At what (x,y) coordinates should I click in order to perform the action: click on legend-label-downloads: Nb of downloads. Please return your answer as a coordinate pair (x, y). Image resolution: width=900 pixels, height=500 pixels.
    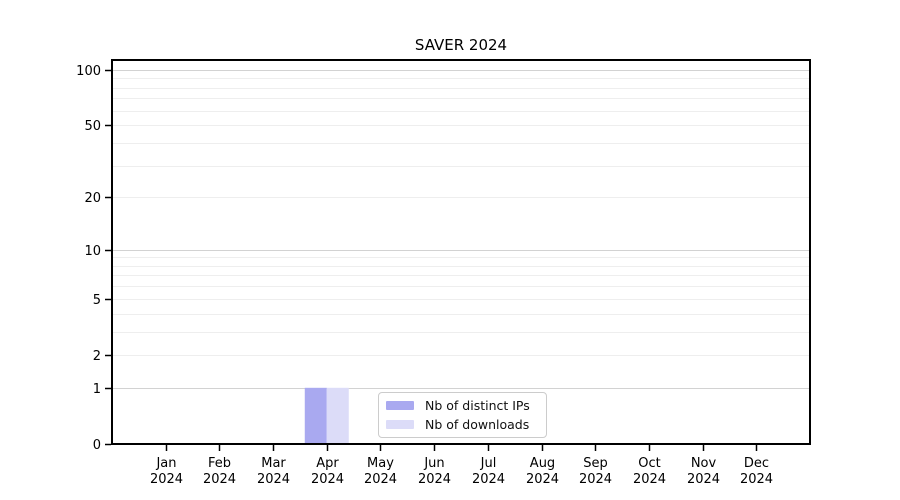
    Looking at the image, I should click on (477, 424).